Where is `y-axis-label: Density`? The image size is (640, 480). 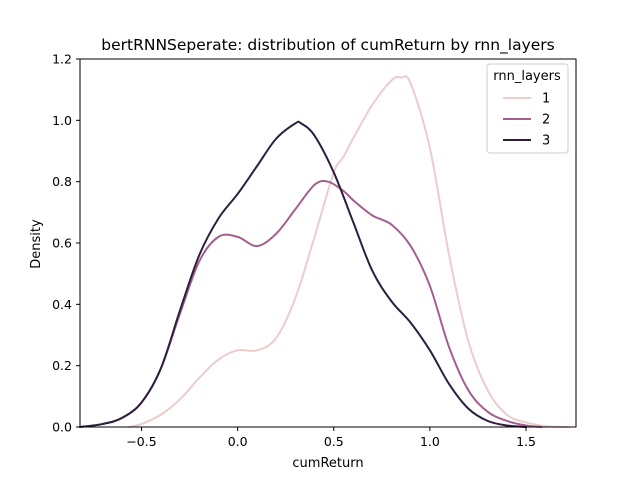 y-axis-label: Density is located at coordinates (36, 244).